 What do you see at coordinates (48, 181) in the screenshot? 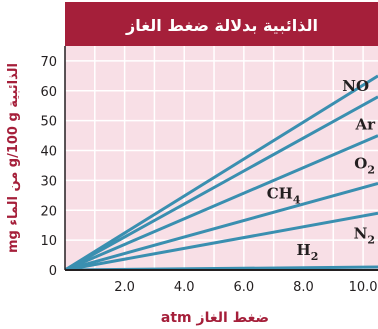
I see `y-tick-label: 30` at bounding box center [48, 181].